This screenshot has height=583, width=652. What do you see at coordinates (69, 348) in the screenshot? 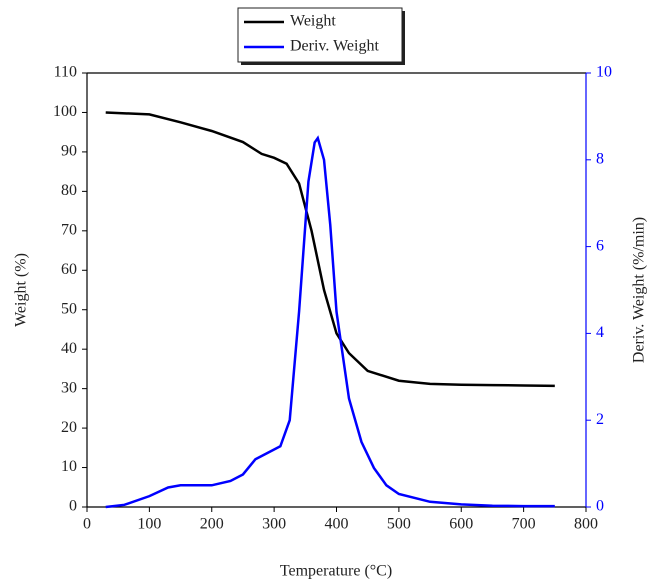
I see `y-tick-label: 40` at bounding box center [69, 348].